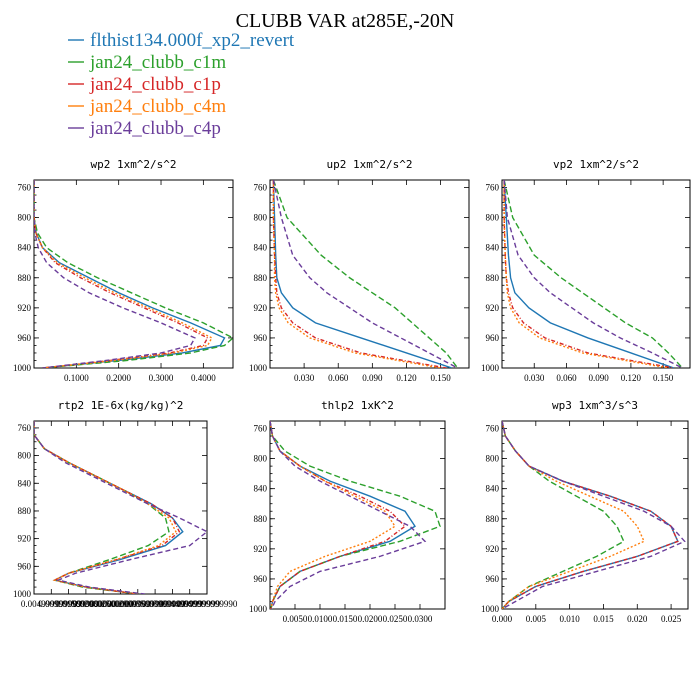 This screenshot has height=700, width=700. I want to click on x-tick-label: 0.0100, so click(320, 619).